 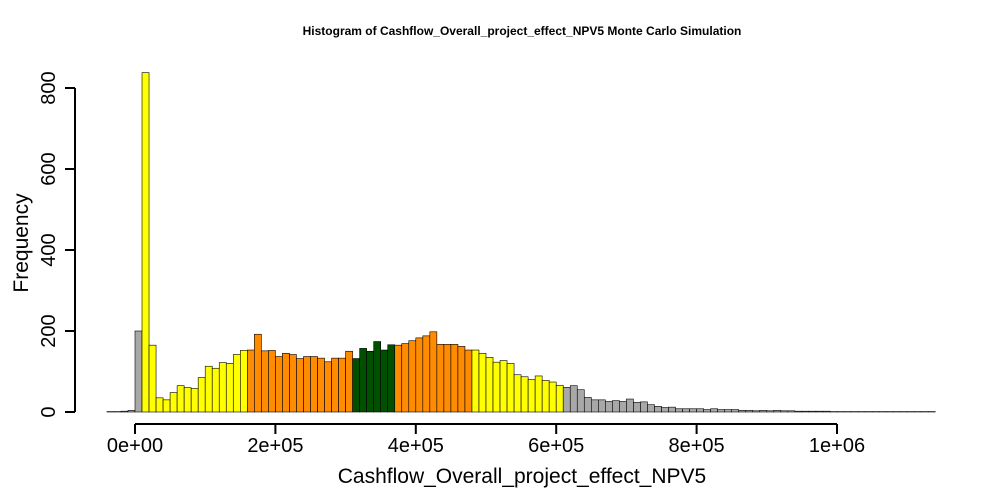 What do you see at coordinates (486, 440) in the screenshot?
I see `x-axis: 0e+00 2e+05 4e+05 6e+05 8e+05 1e+06` at bounding box center [486, 440].